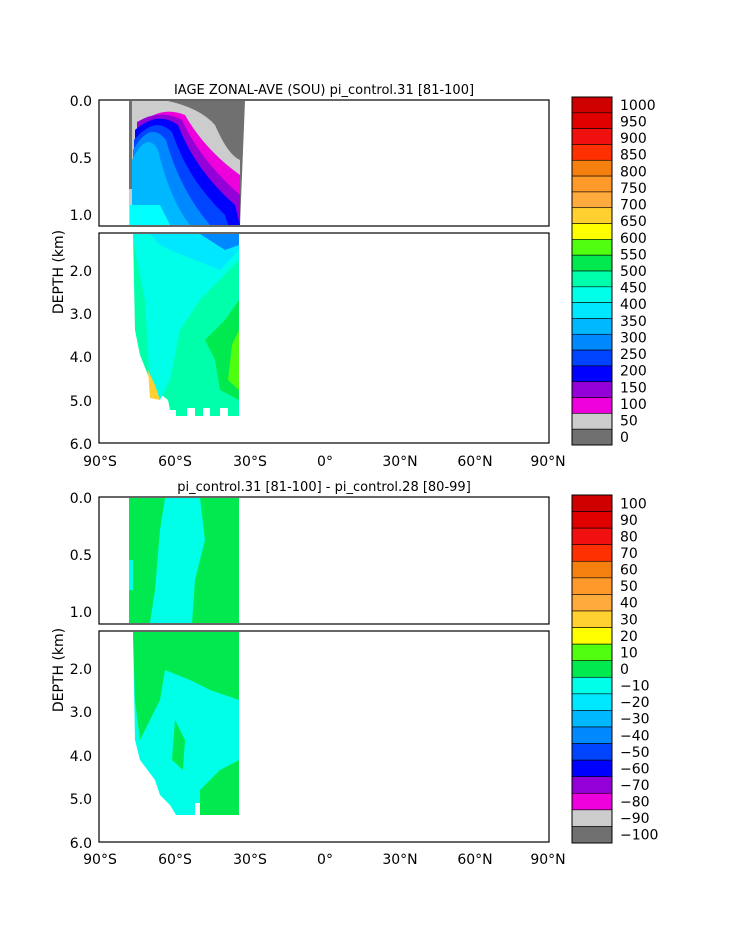 Image resolution: width=733 pixels, height=945 pixels. I want to click on colorbar-label: 250, so click(633, 355).